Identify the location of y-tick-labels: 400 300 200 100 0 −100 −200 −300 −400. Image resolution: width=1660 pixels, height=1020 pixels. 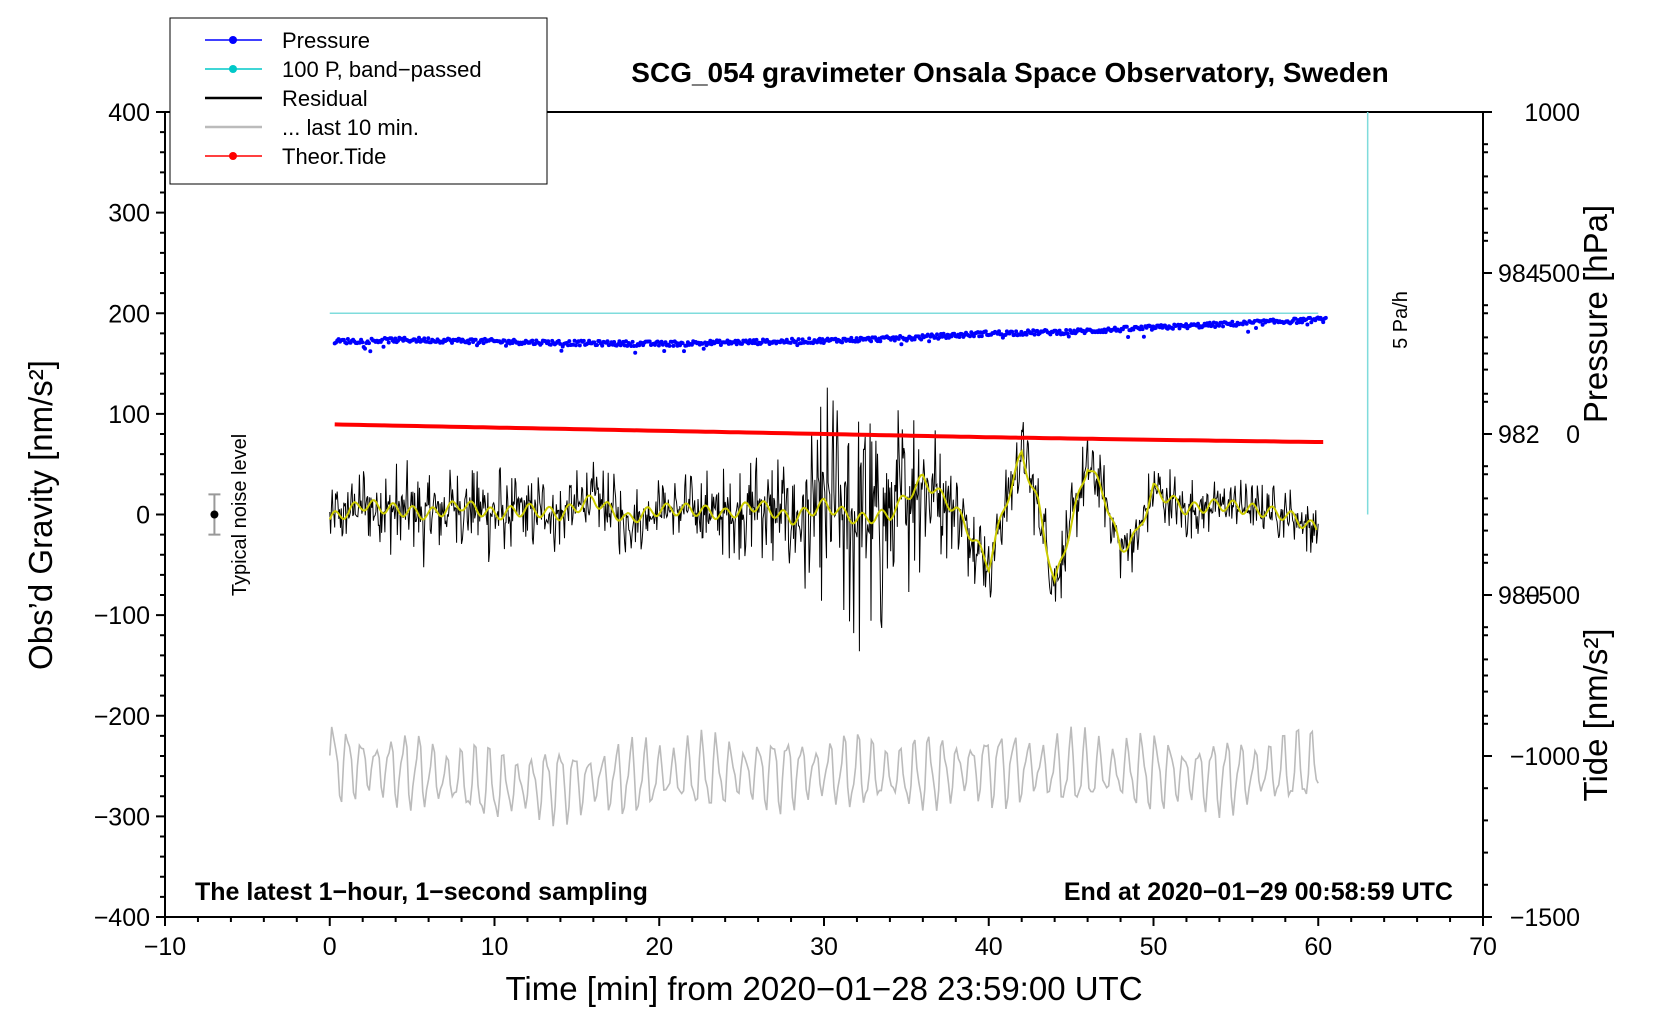
(122, 515).